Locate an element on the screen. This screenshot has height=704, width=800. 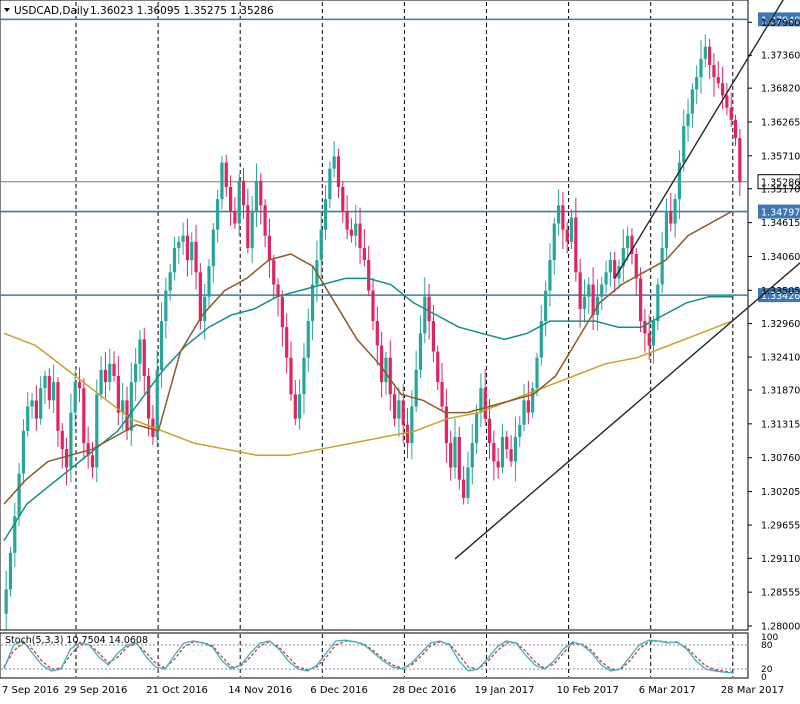
x-tick-label: 6 Dec 2016 is located at coordinates (339, 690).